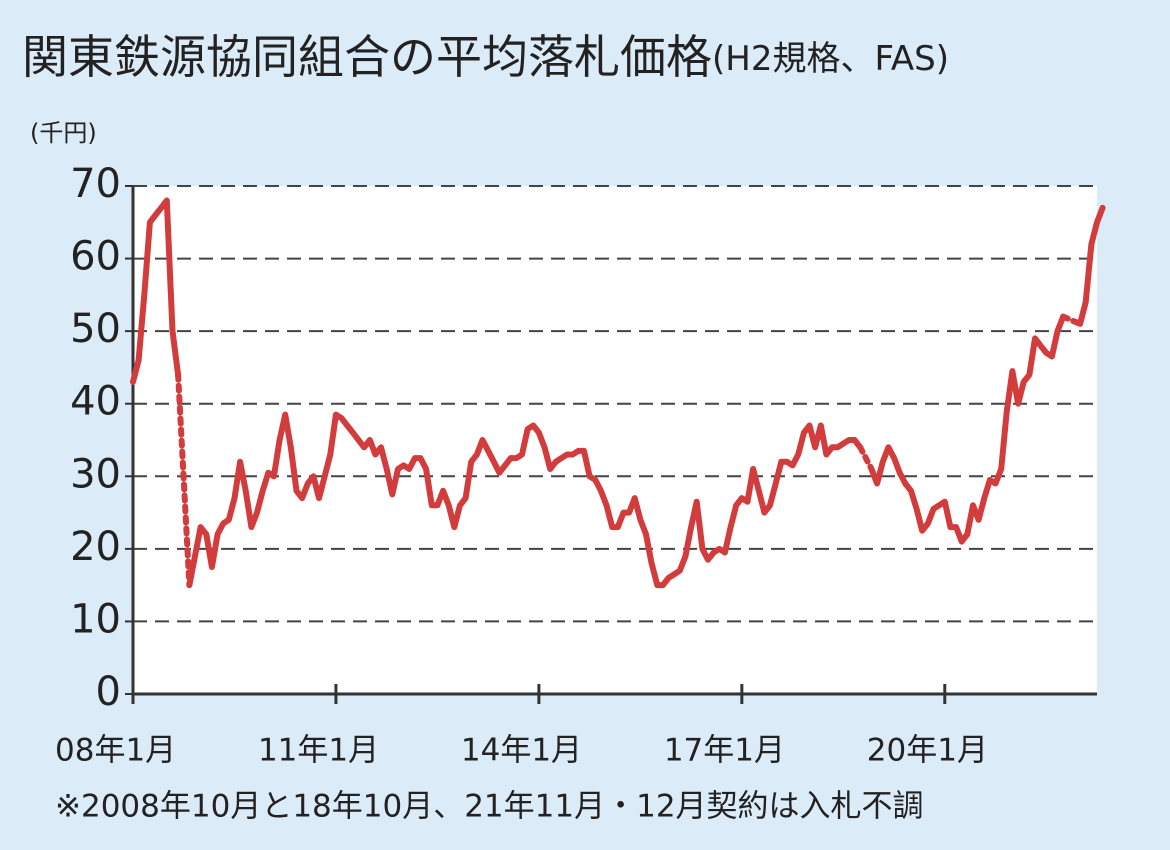 The width and height of the screenshot is (1170, 850). Describe the element at coordinates (95, 257) in the screenshot. I see `y-tick-label: 60` at that location.